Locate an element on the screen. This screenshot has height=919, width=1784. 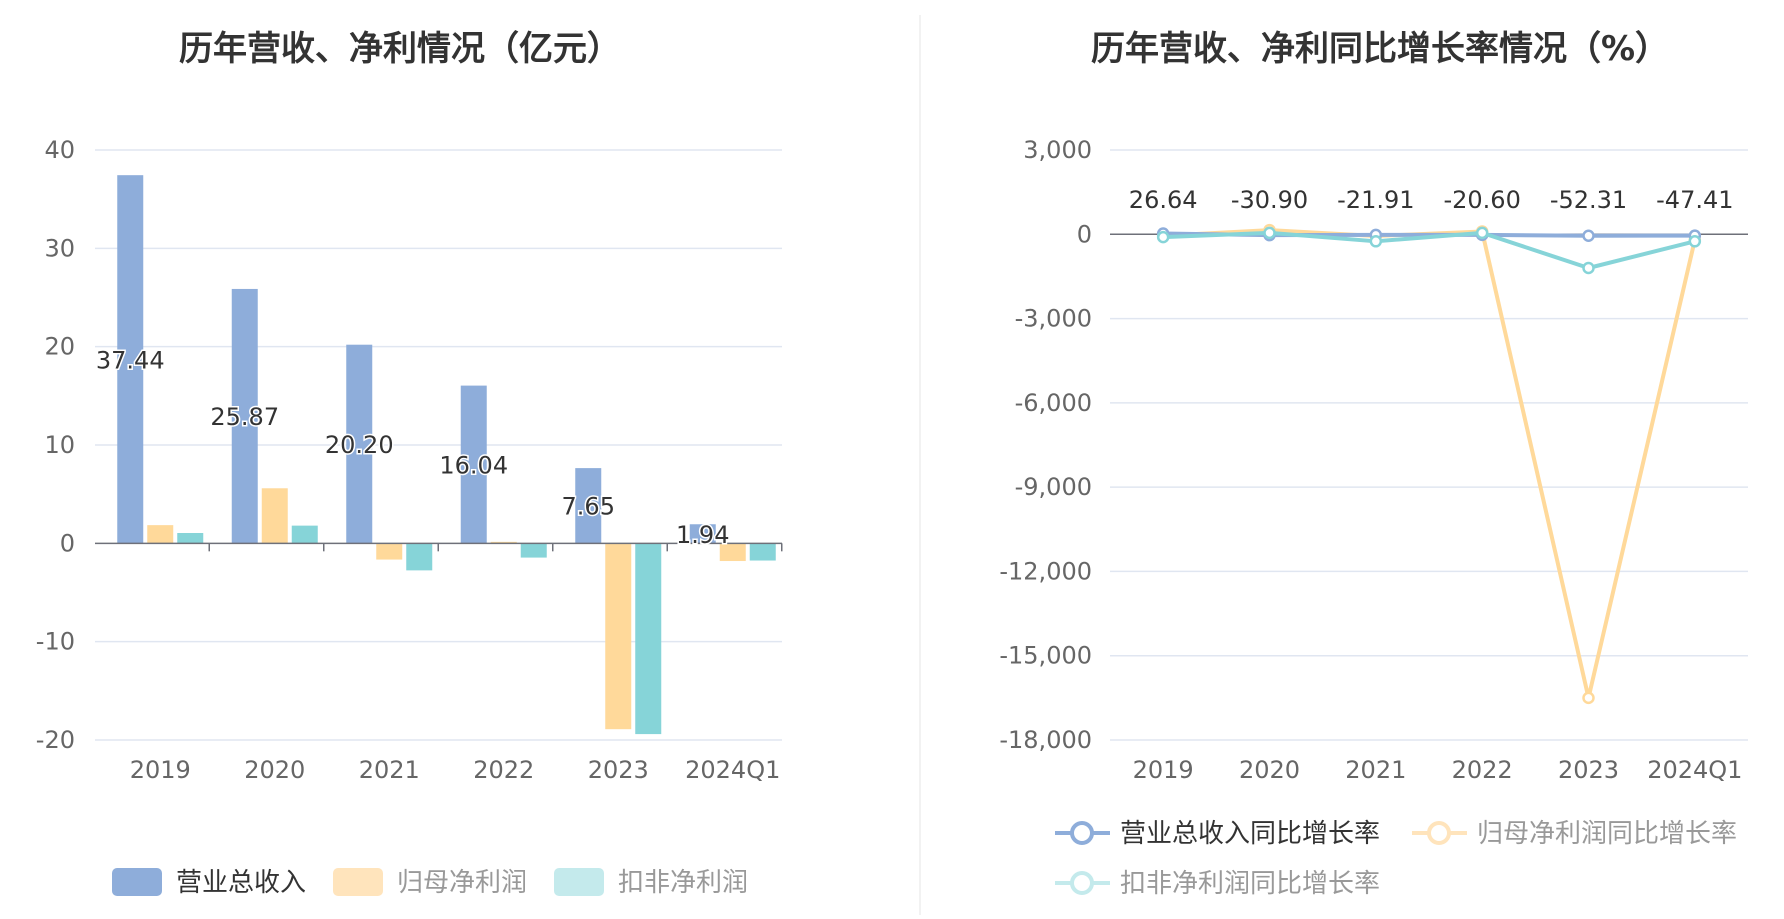
line-ytick-label: 3,000 is located at coordinates (1057, 150).